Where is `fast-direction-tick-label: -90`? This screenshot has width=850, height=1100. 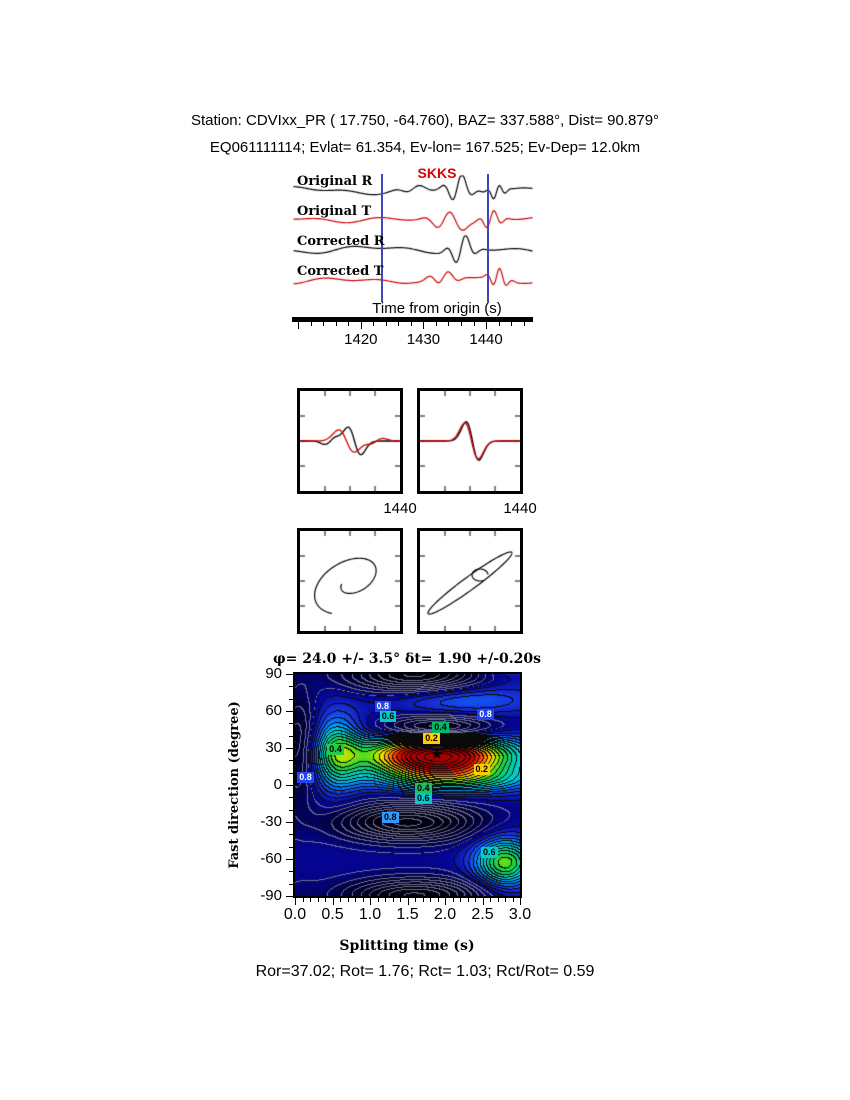 fast-direction-tick-label: -90 is located at coordinates (271, 895).